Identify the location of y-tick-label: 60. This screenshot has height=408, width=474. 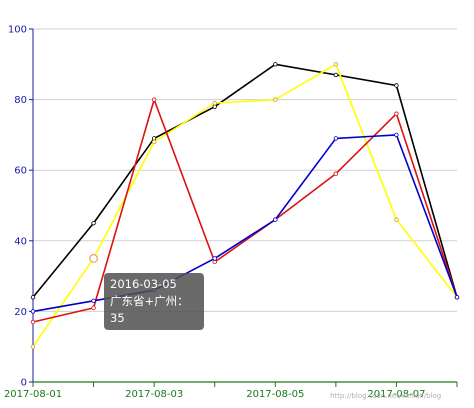
(20, 171).